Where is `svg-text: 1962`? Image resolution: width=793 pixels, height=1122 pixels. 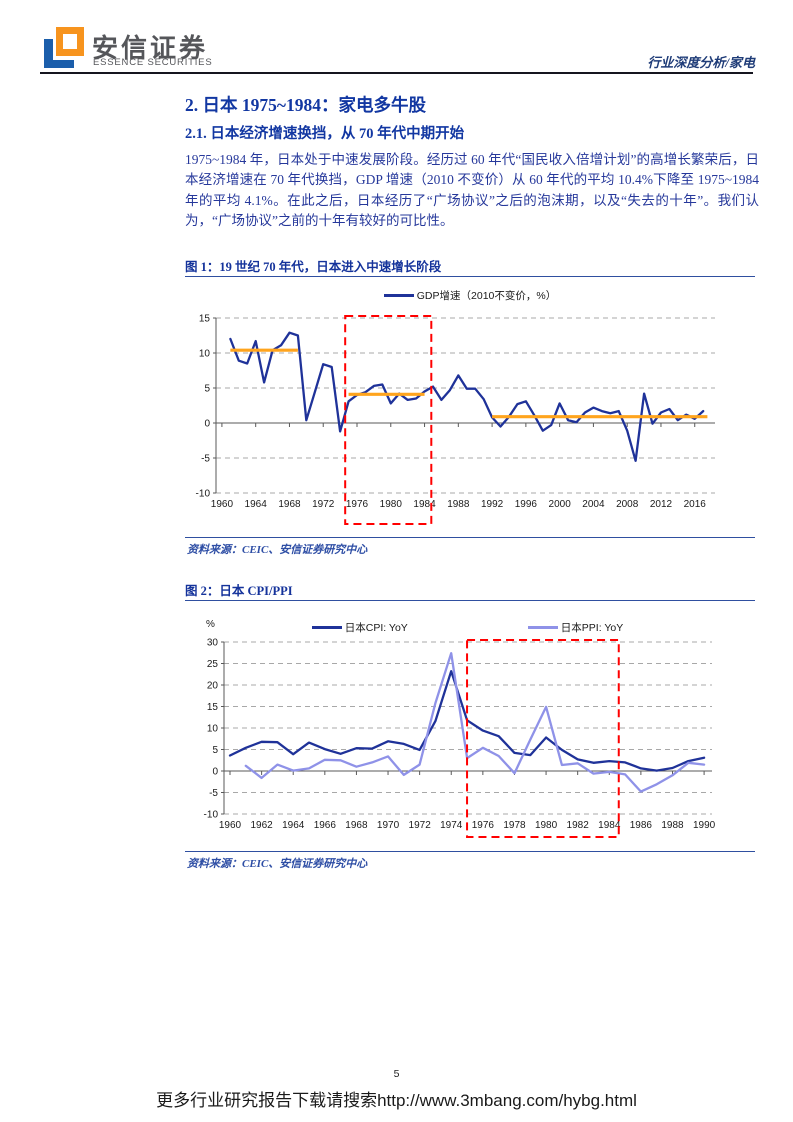 svg-text: 1962 is located at coordinates (261, 825).